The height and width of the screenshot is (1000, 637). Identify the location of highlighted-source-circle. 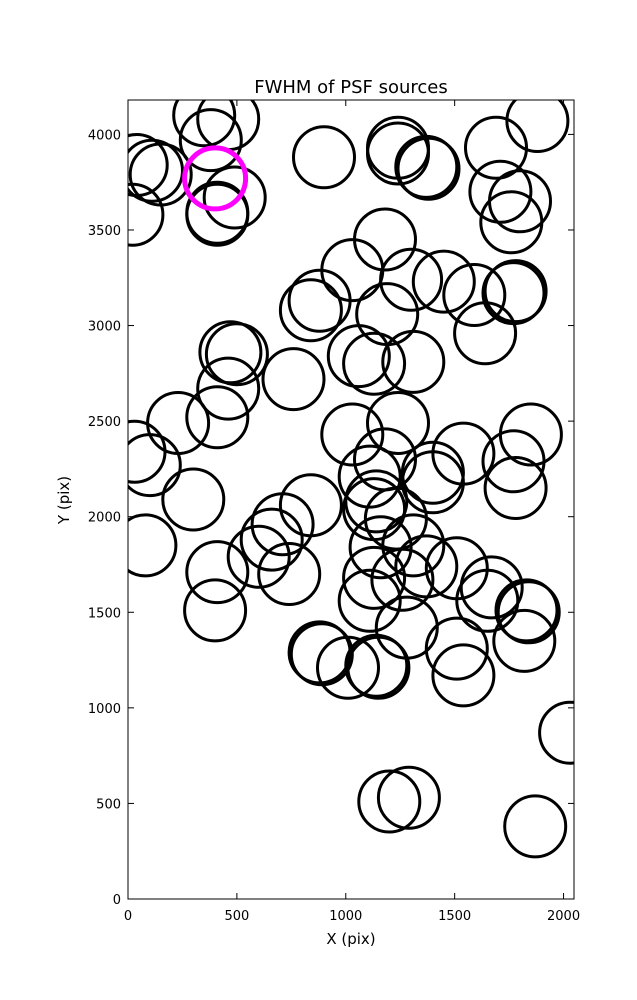
(215, 178).